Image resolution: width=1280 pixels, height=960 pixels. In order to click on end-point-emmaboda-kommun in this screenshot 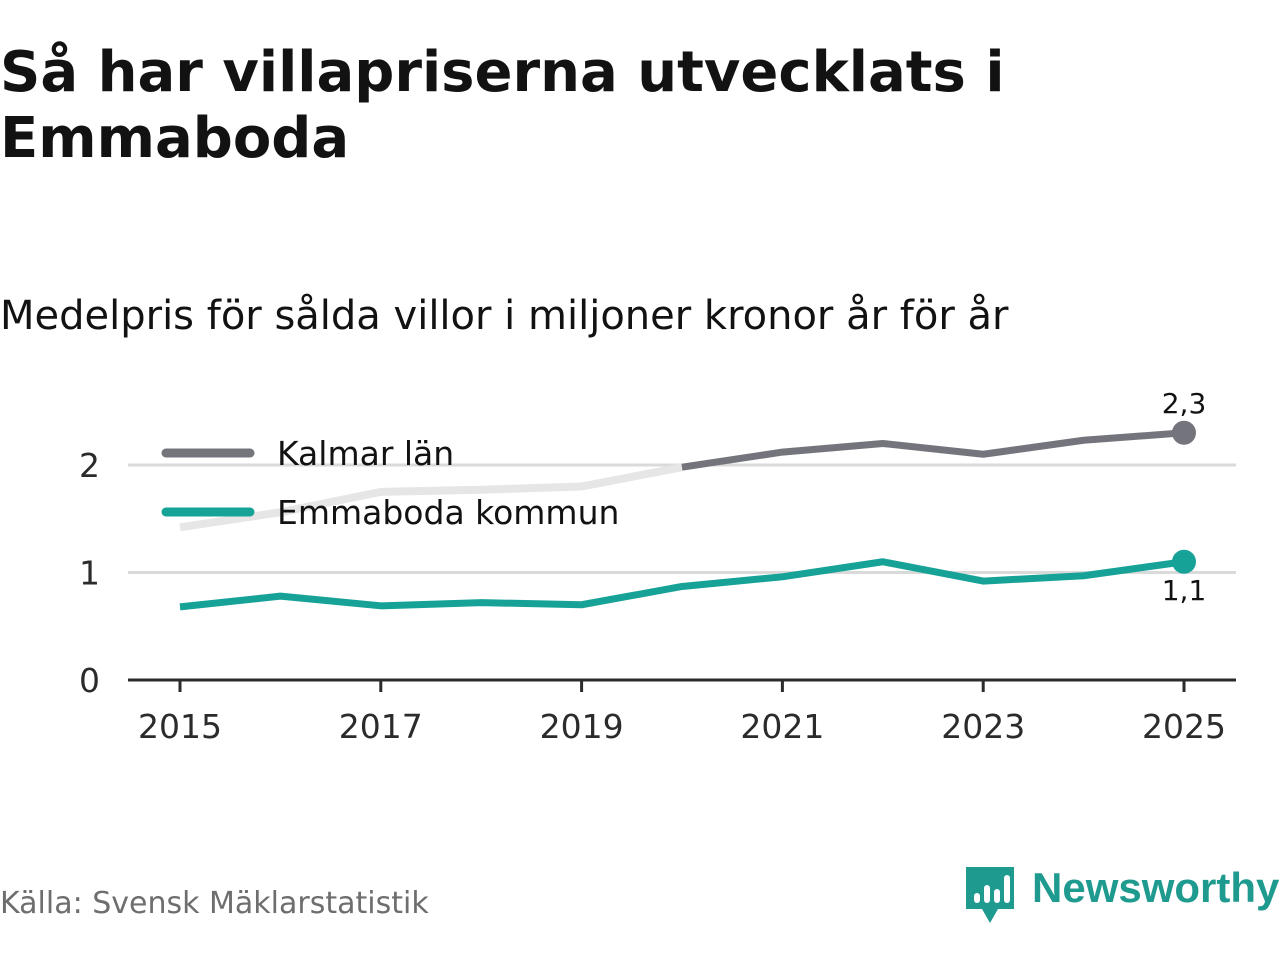, I will do `click(1184, 561)`.